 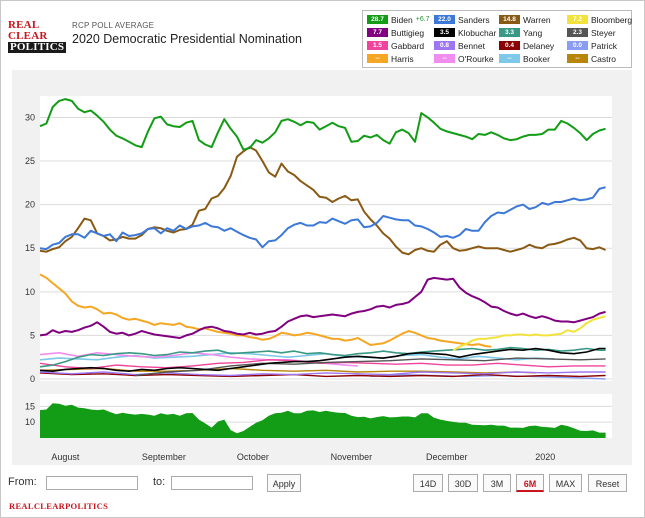 I want to click on legend-name: Sanders, so click(x=474, y=19).